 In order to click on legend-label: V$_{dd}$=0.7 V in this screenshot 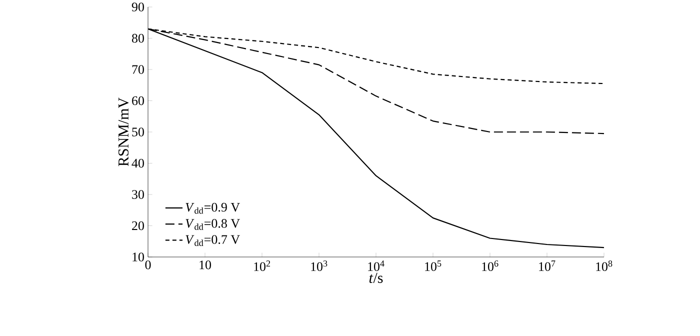, I will do `click(213, 240)`.